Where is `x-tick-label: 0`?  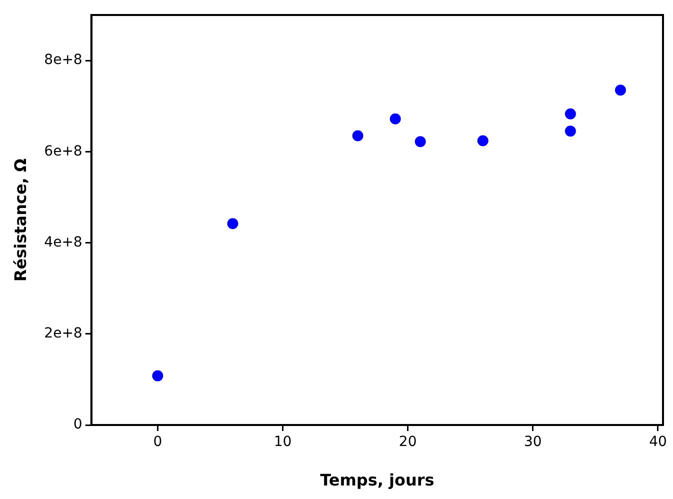 x-tick-label: 0 is located at coordinates (157, 442).